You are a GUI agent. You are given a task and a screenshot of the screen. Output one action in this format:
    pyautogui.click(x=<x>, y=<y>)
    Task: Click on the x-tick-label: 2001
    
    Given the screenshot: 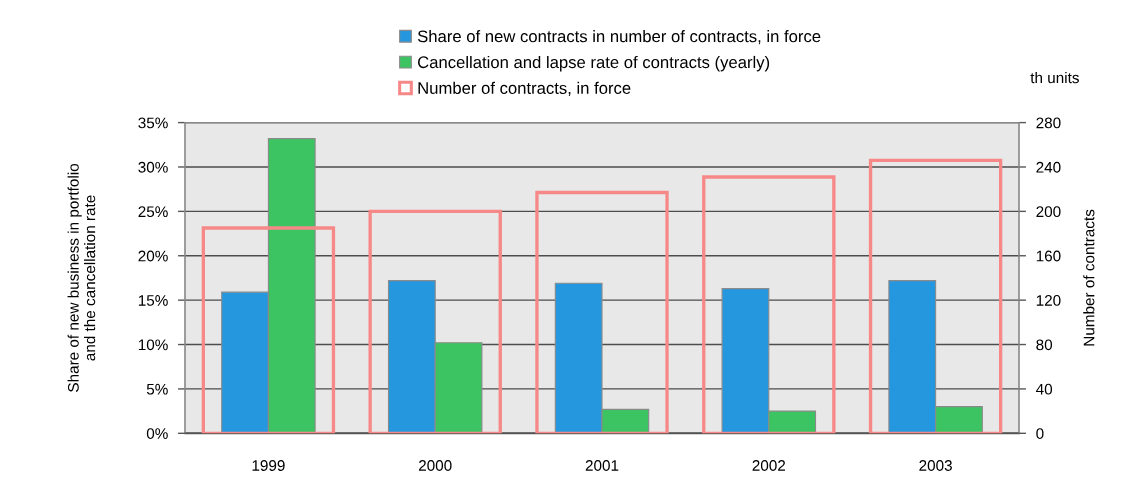 What is the action you would take?
    pyautogui.click(x=602, y=465)
    